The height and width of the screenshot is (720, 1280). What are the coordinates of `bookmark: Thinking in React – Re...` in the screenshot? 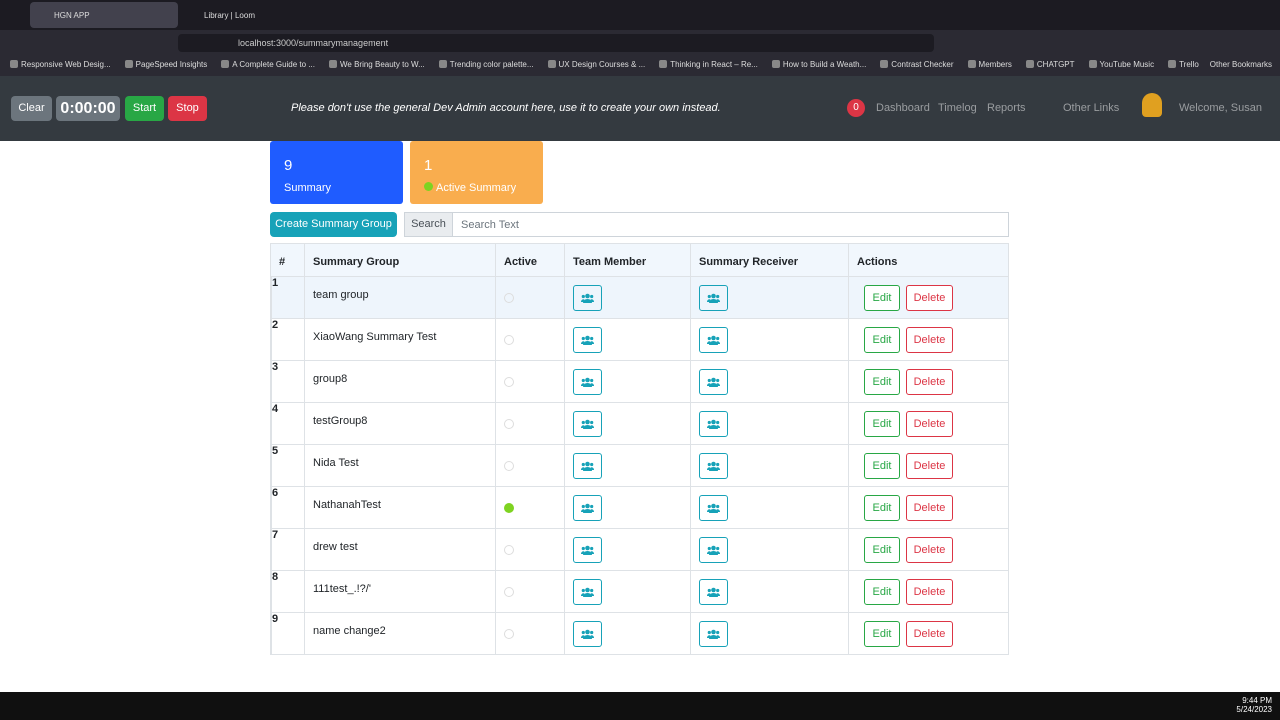 It's located at (708, 68).